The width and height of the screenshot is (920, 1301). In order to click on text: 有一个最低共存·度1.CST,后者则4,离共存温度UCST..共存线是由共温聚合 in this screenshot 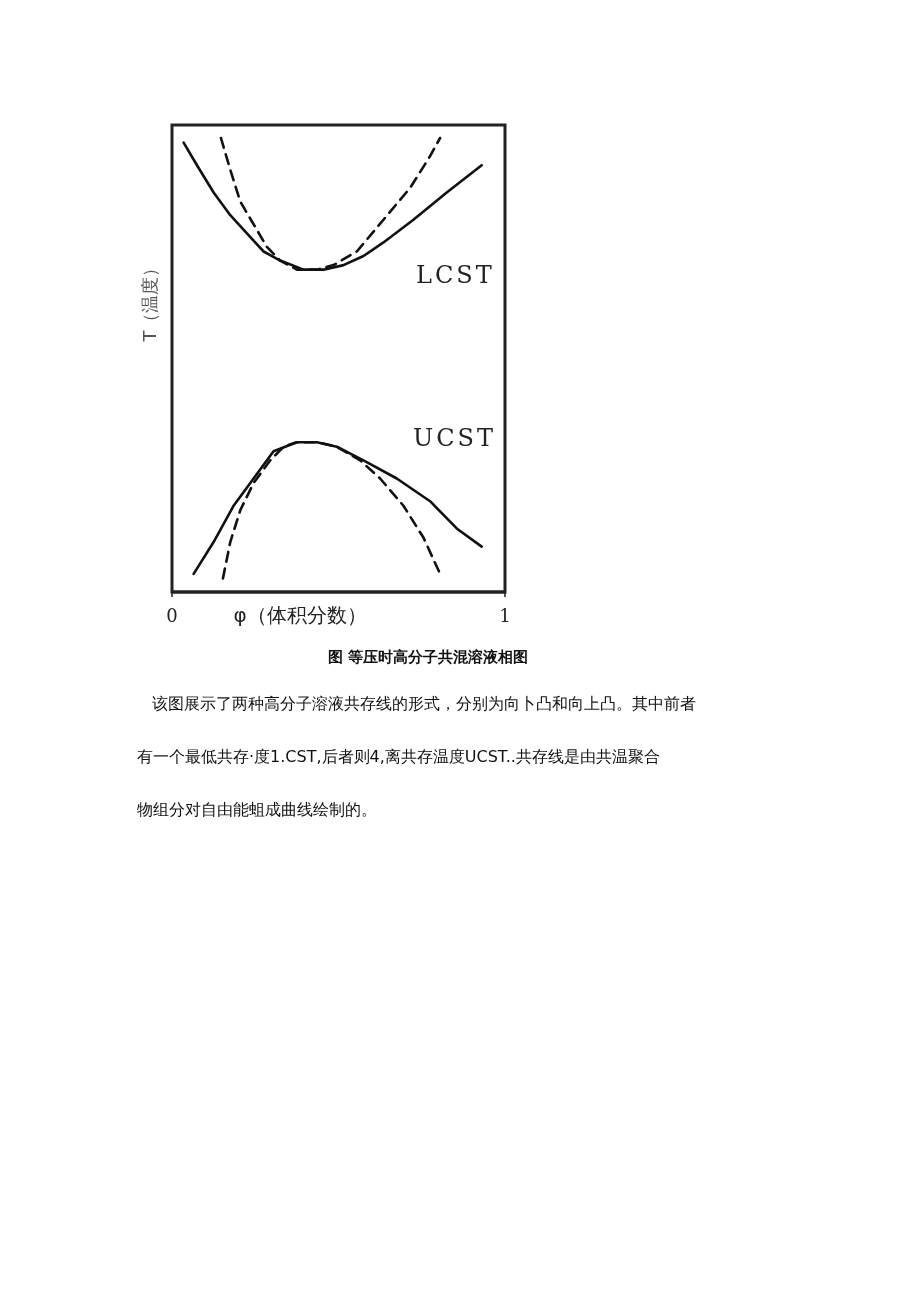, I will do `click(398, 756)`.